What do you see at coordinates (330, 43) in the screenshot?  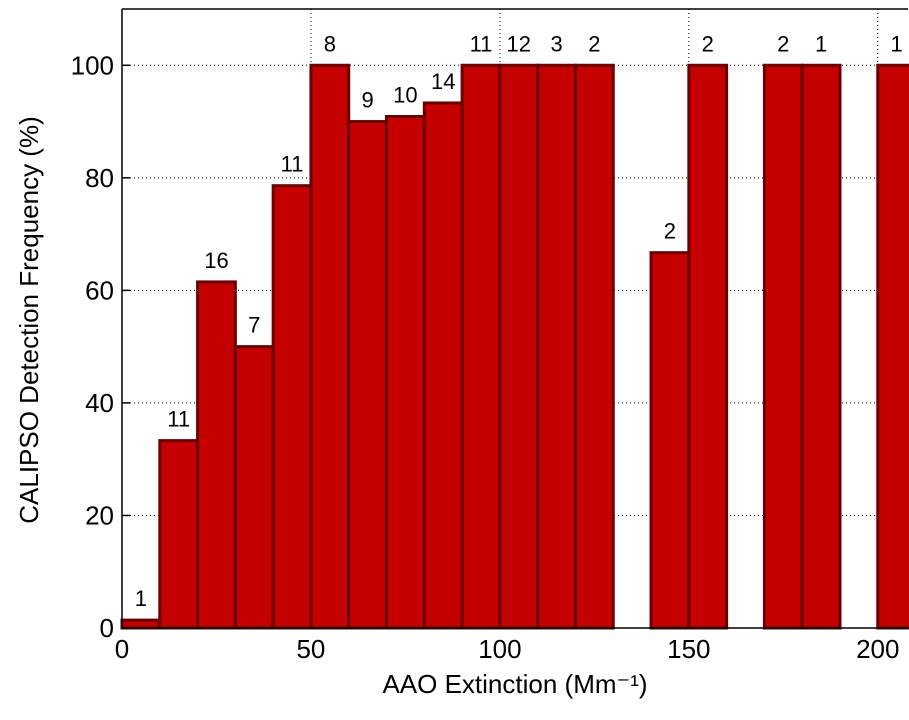 I see `bar-count-label: 8` at bounding box center [330, 43].